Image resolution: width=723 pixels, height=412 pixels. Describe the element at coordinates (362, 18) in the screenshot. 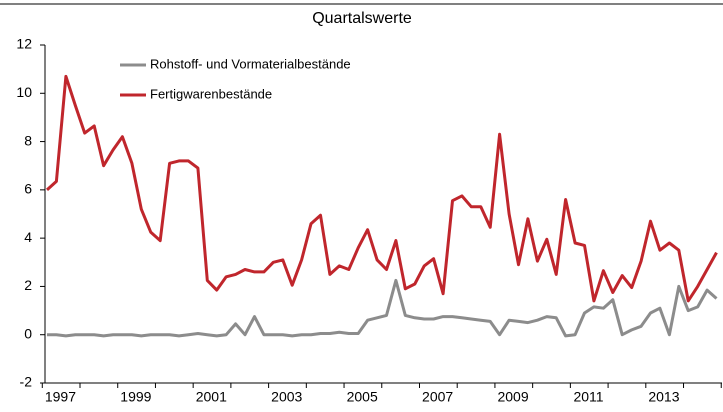

I see `chart-title: Quartalswerte` at that location.